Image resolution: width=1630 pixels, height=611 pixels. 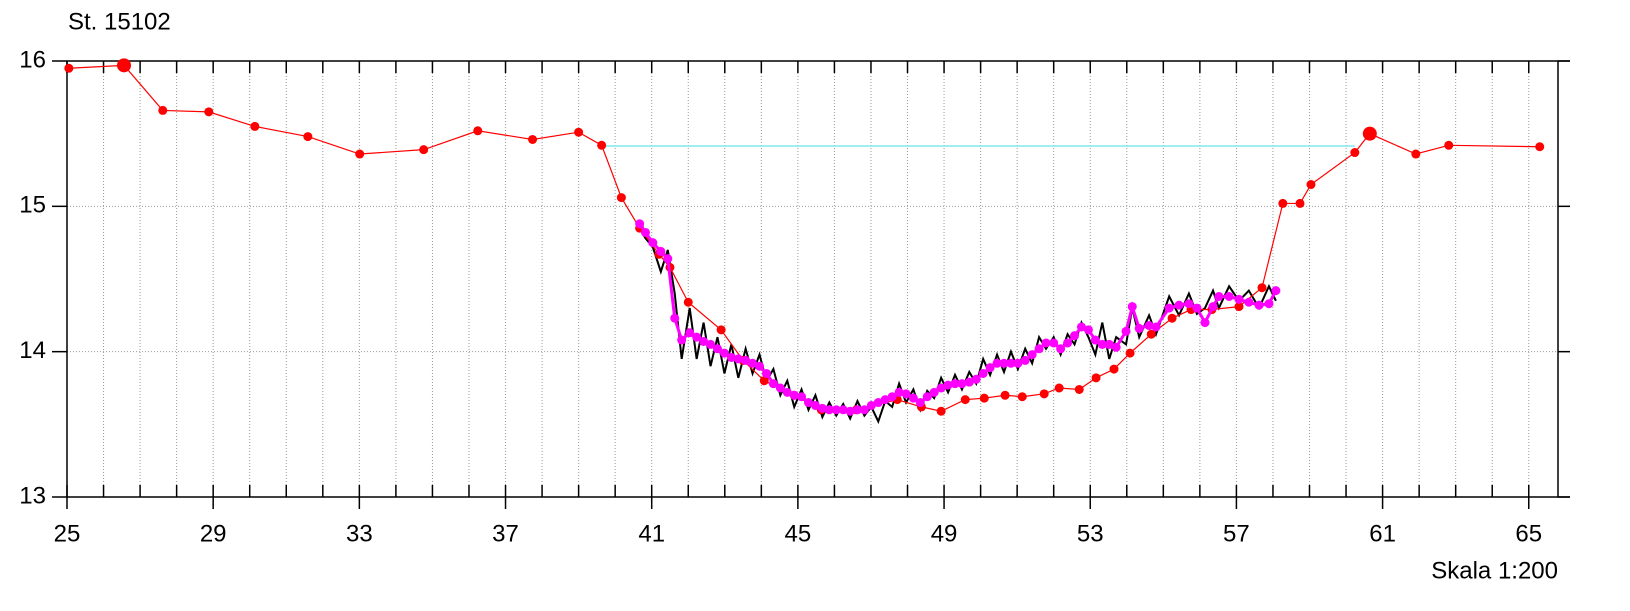 I want to click on bank-point, so click(x=1369, y=133).